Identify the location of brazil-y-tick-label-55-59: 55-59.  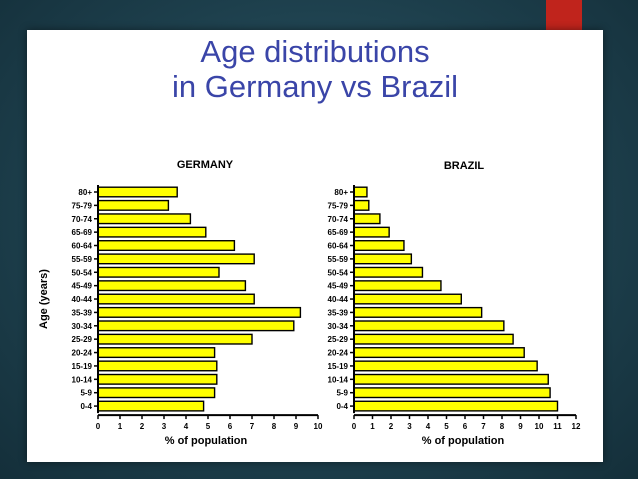
(338, 259).